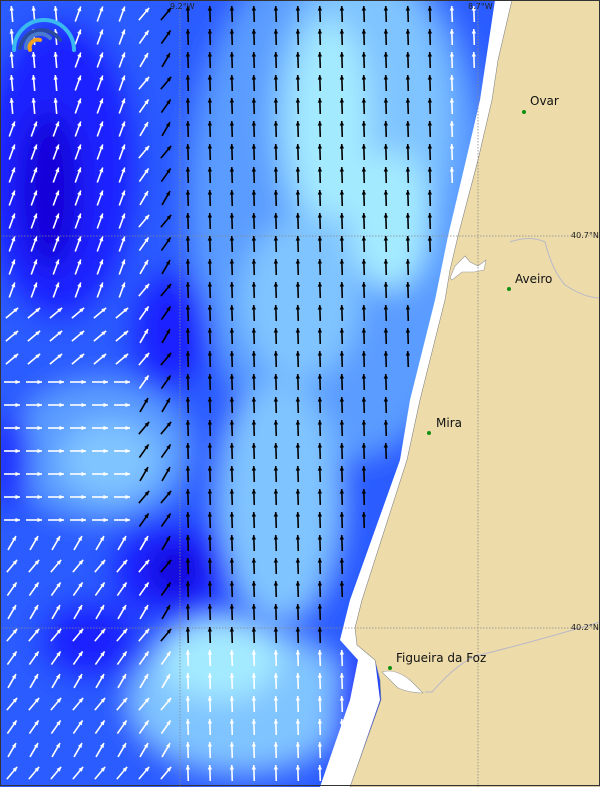 The width and height of the screenshot is (600, 787). What do you see at coordinates (554, 268) in the screenshot?
I see `river` at bounding box center [554, 268].